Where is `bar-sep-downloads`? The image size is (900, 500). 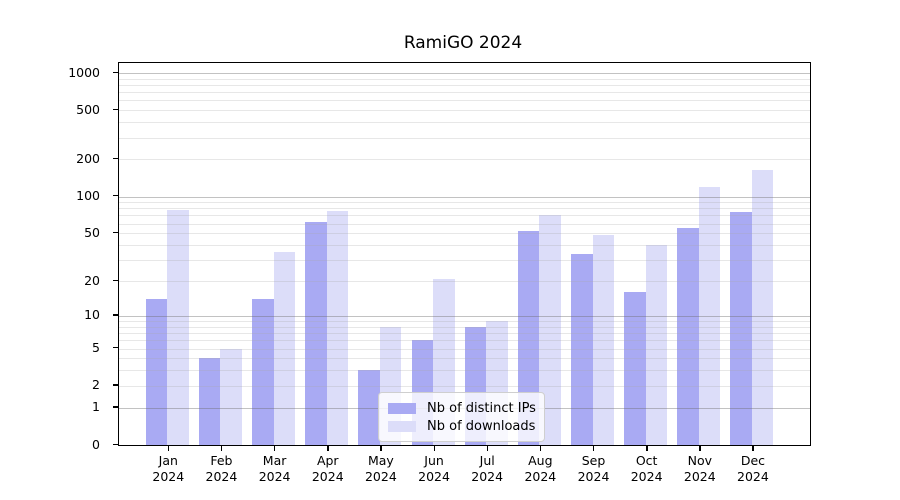 bar-sep-downloads is located at coordinates (603, 340).